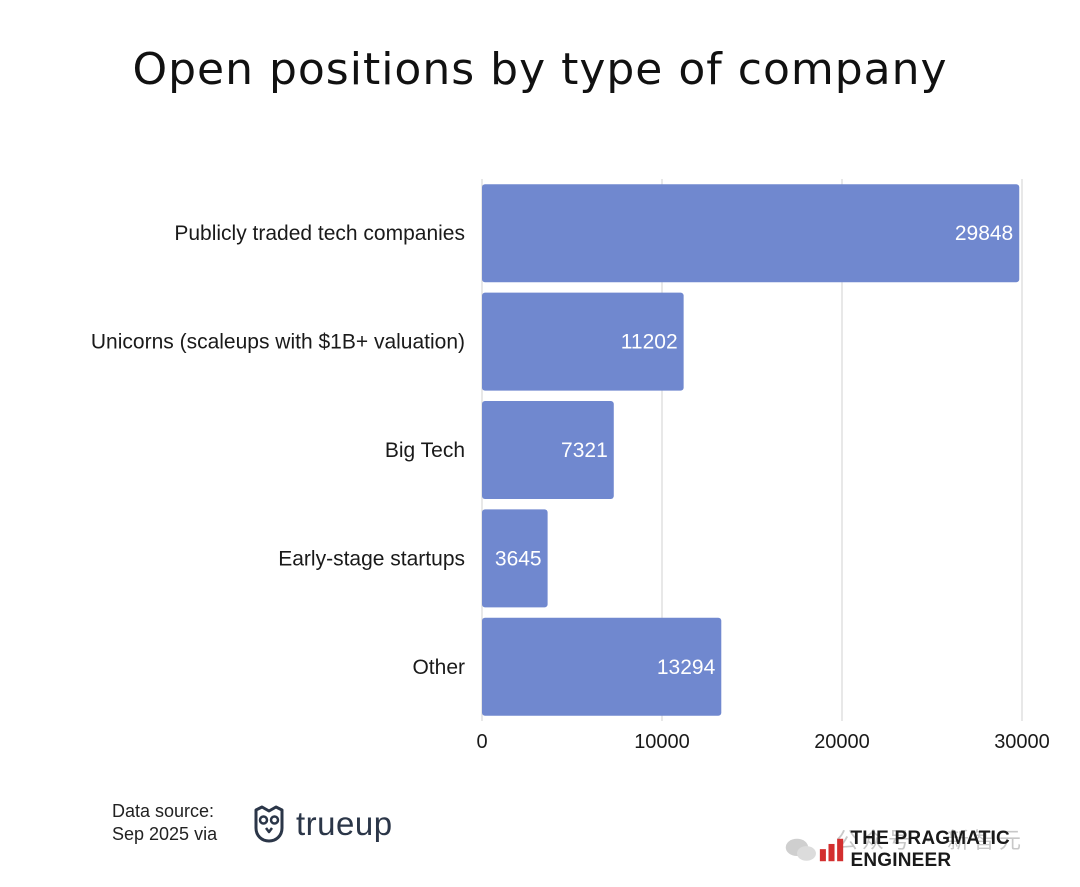 The width and height of the screenshot is (1080, 887). I want to click on wechat-icon, so click(800, 849).